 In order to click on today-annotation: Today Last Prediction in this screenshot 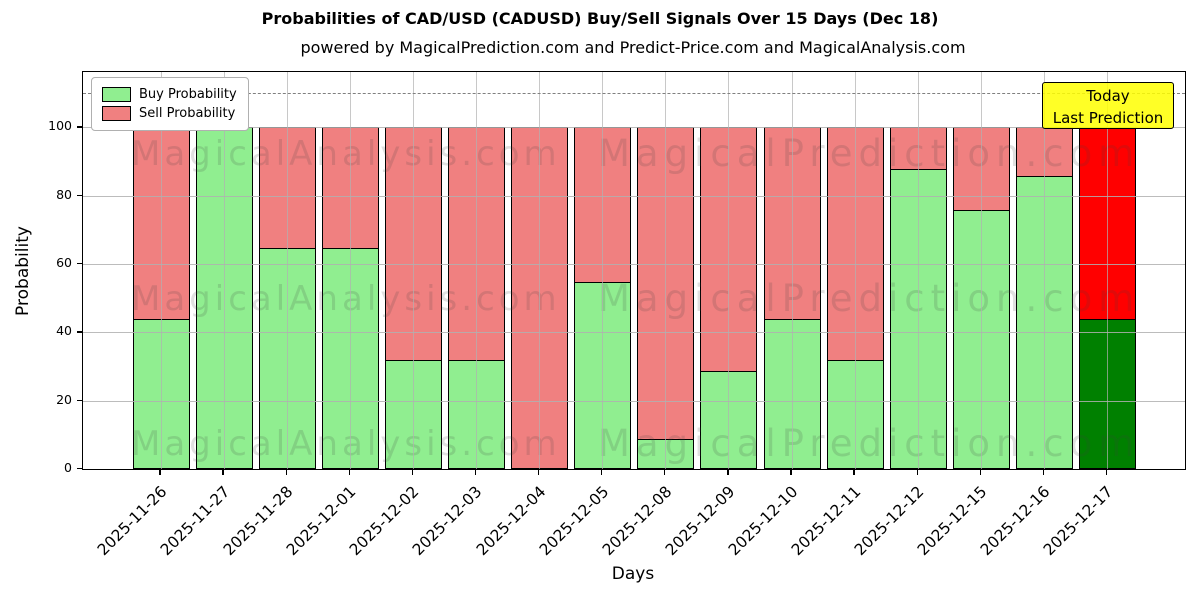, I will do `click(1108, 105)`.